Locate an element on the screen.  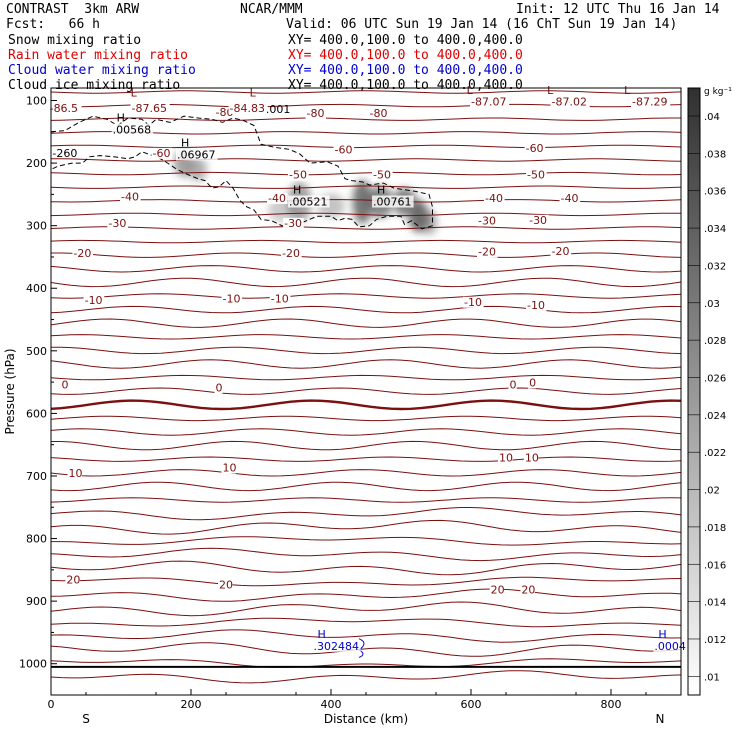
field-cloud-water-label: Cloud water mixing ratio is located at coordinates (102, 70).